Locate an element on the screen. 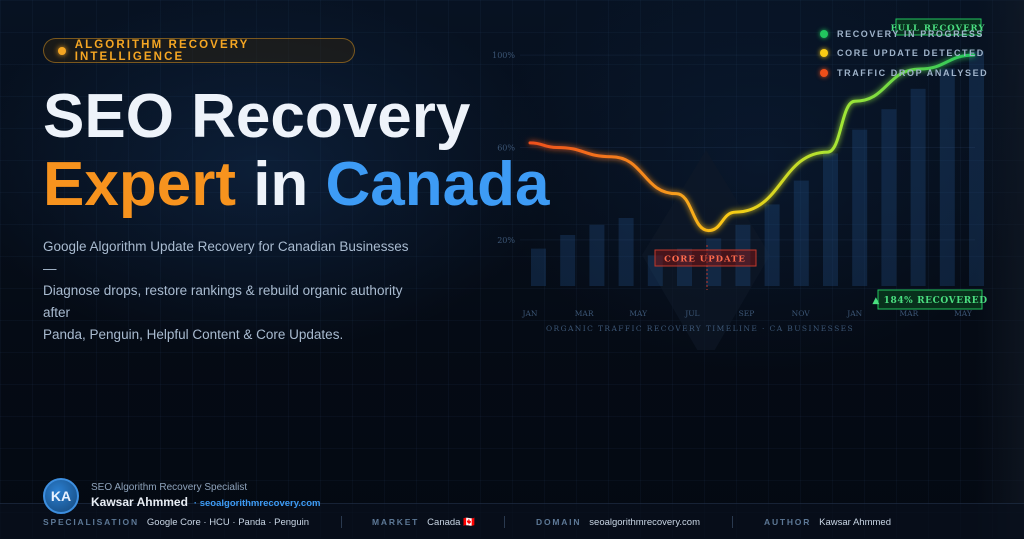 This screenshot has width=1024, height=539. description-line: — is located at coordinates (50, 268).